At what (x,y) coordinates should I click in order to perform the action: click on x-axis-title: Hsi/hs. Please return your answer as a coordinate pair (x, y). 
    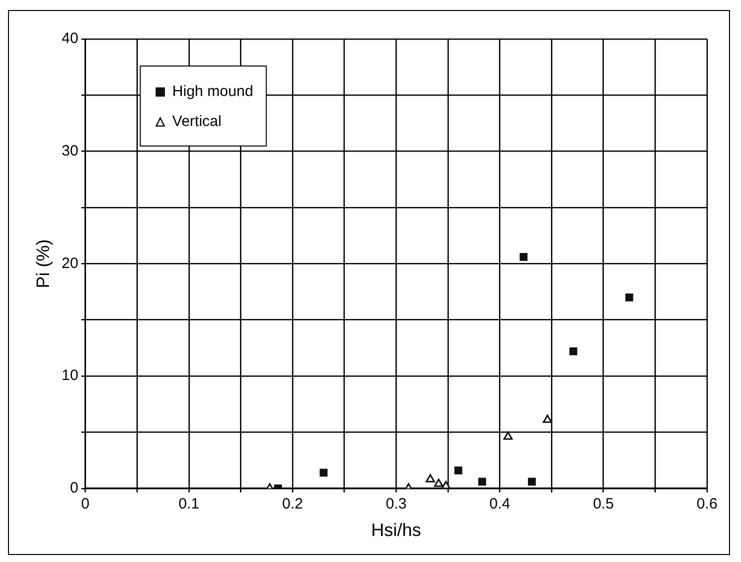
    Looking at the image, I should click on (396, 530).